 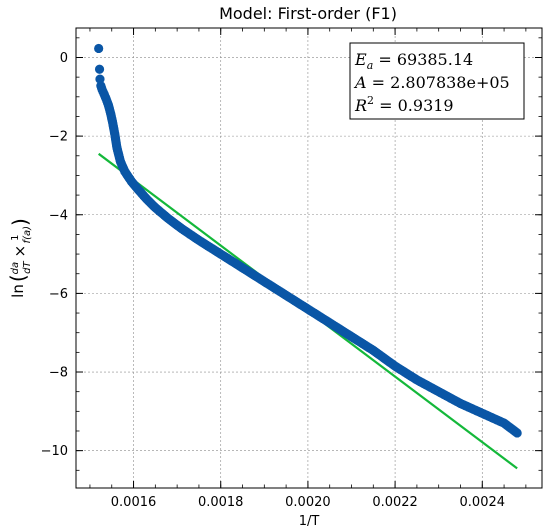 I want to click on y-tick-label: −6, so click(x=58, y=294).